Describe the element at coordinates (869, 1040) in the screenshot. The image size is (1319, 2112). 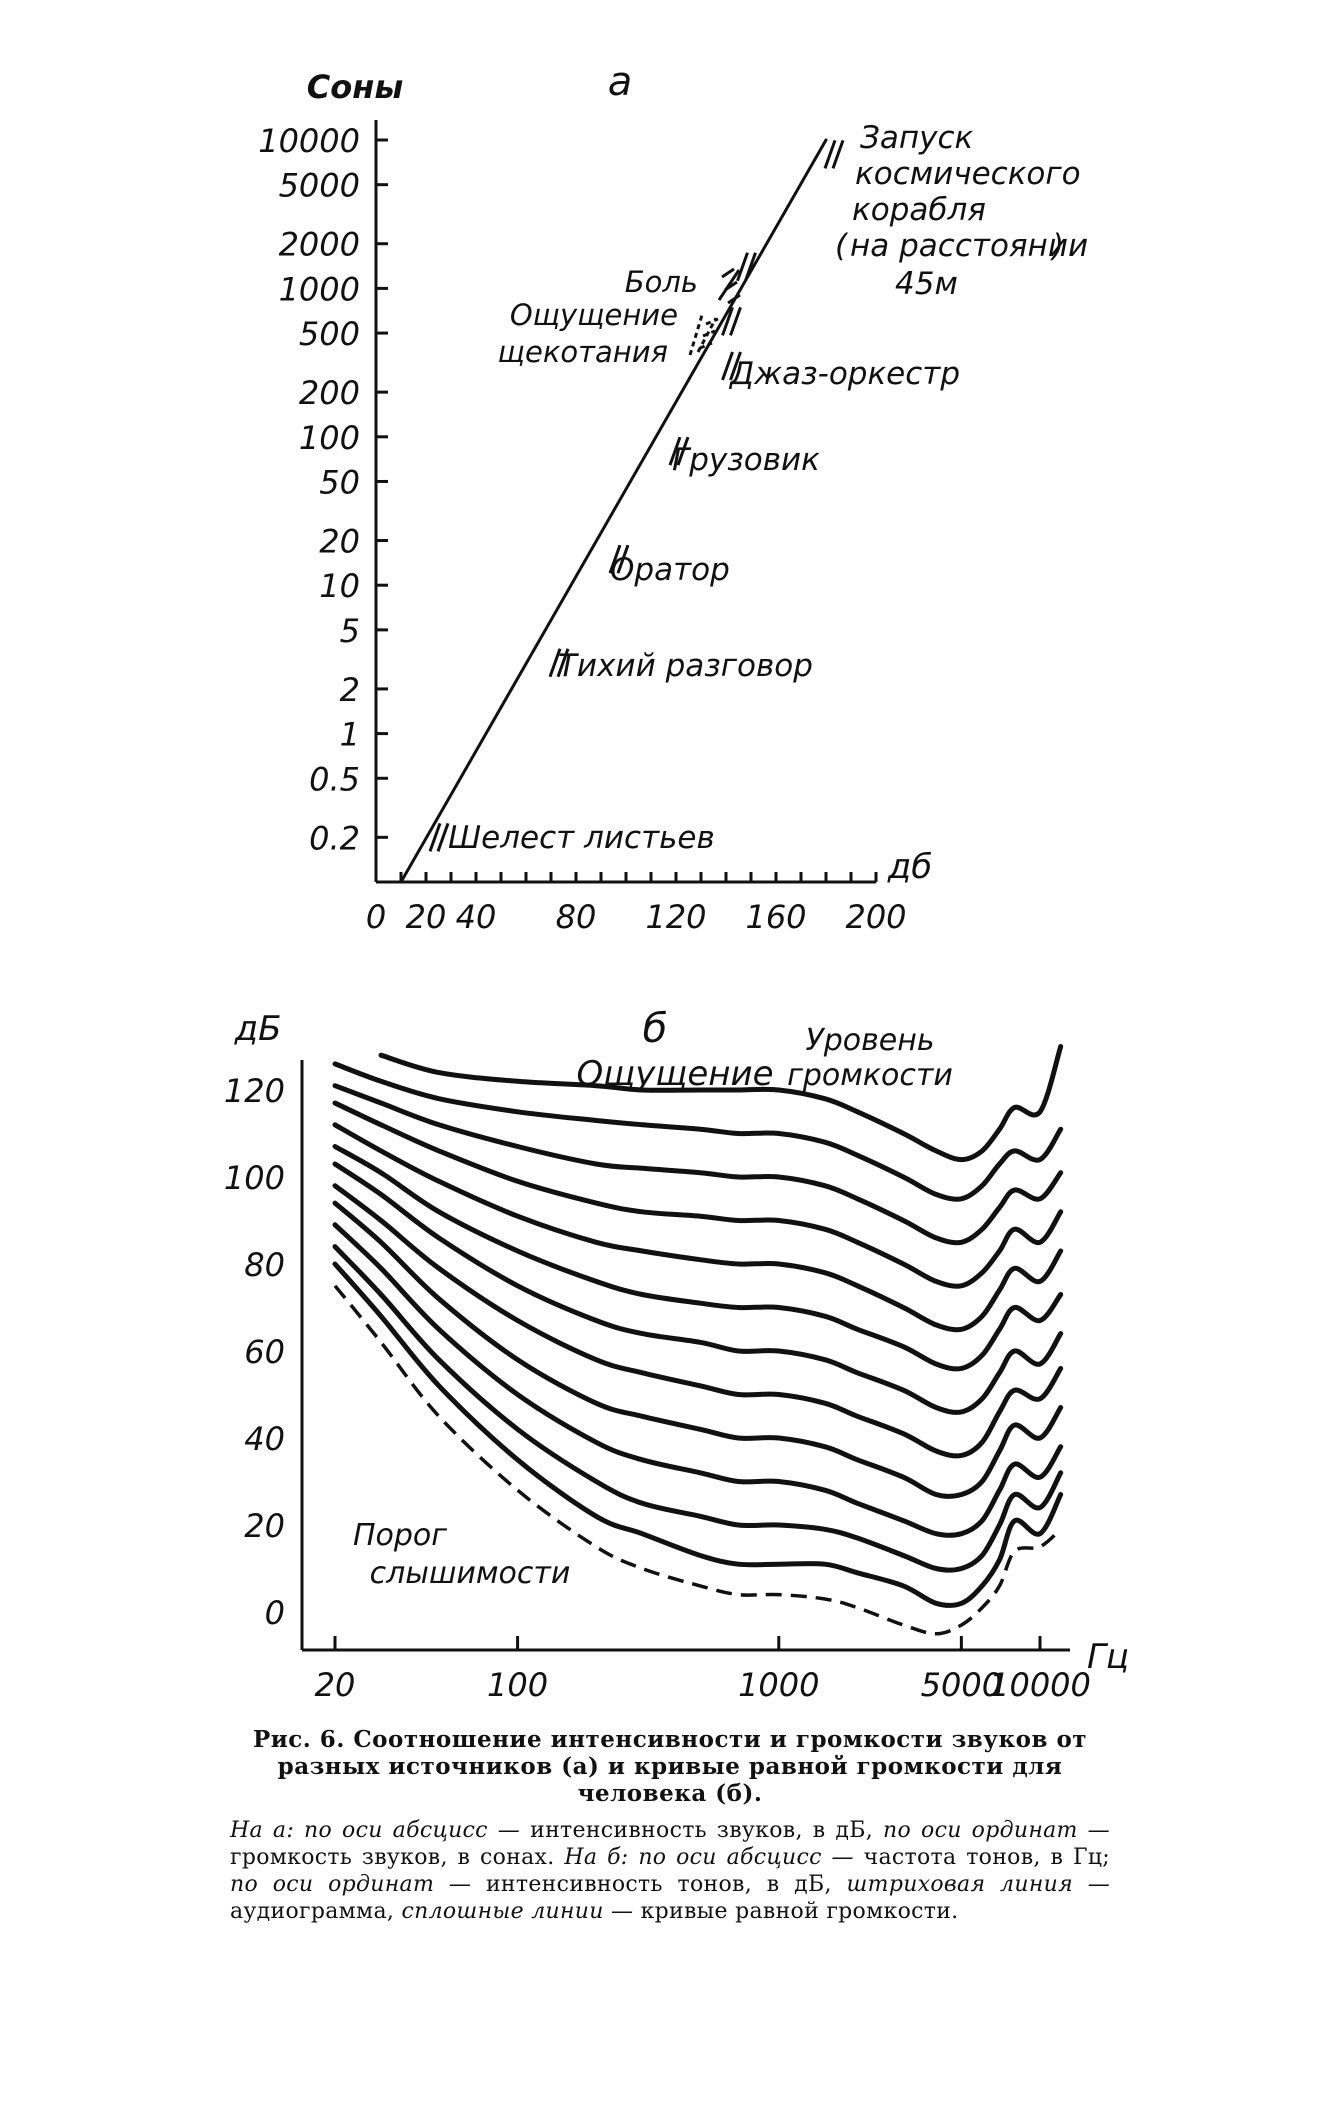
I see `label-level-1: Уровень` at that location.